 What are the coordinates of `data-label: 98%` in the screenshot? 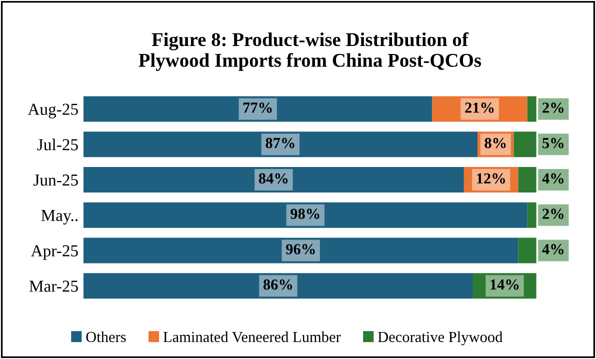 It's located at (305, 214).